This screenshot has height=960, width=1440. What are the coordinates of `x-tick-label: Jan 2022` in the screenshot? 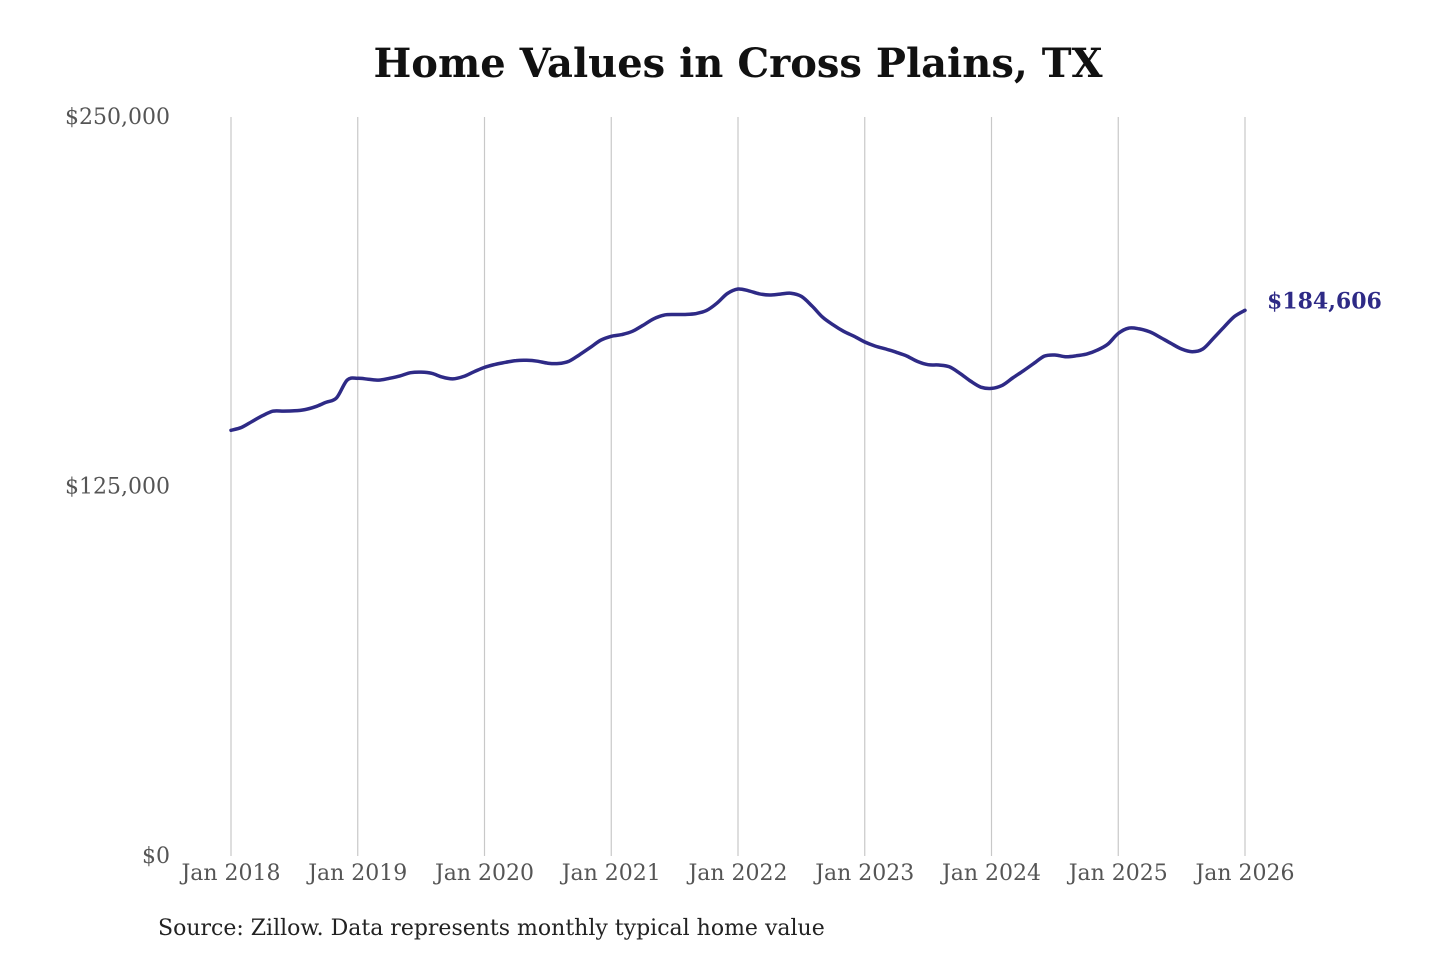 It's located at (736, 873).